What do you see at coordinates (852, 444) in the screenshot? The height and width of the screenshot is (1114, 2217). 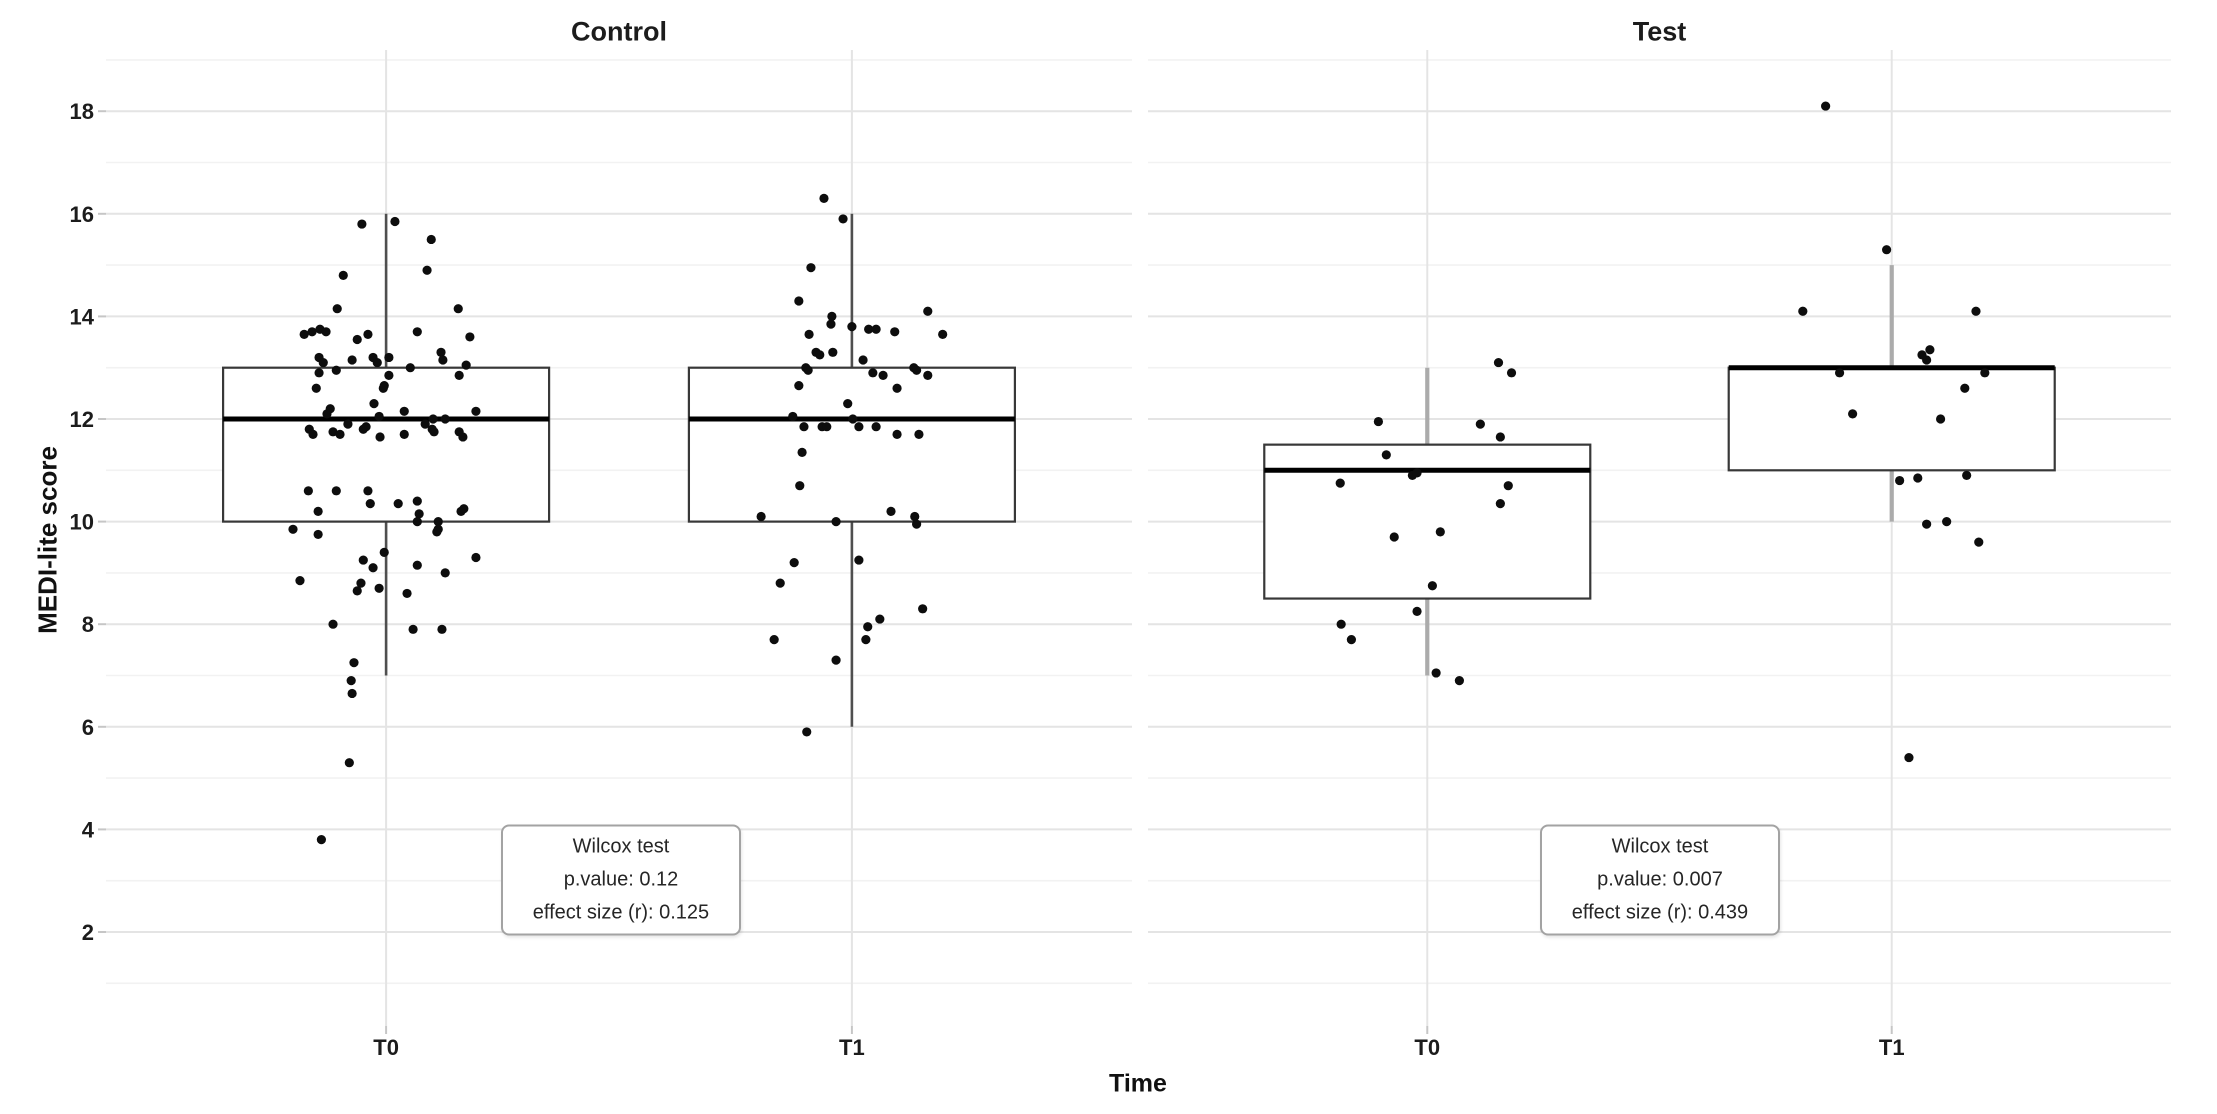 I see `box` at bounding box center [852, 444].